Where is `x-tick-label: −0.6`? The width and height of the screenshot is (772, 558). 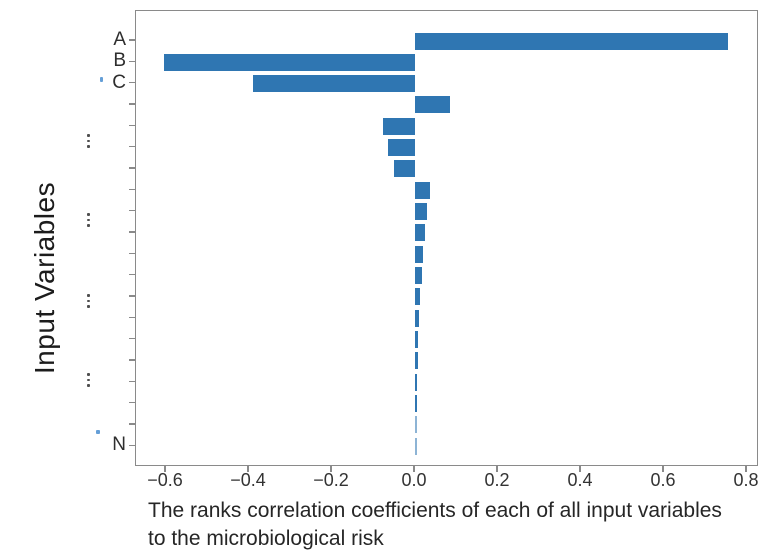
x-tick-label: −0.6 is located at coordinates (165, 480).